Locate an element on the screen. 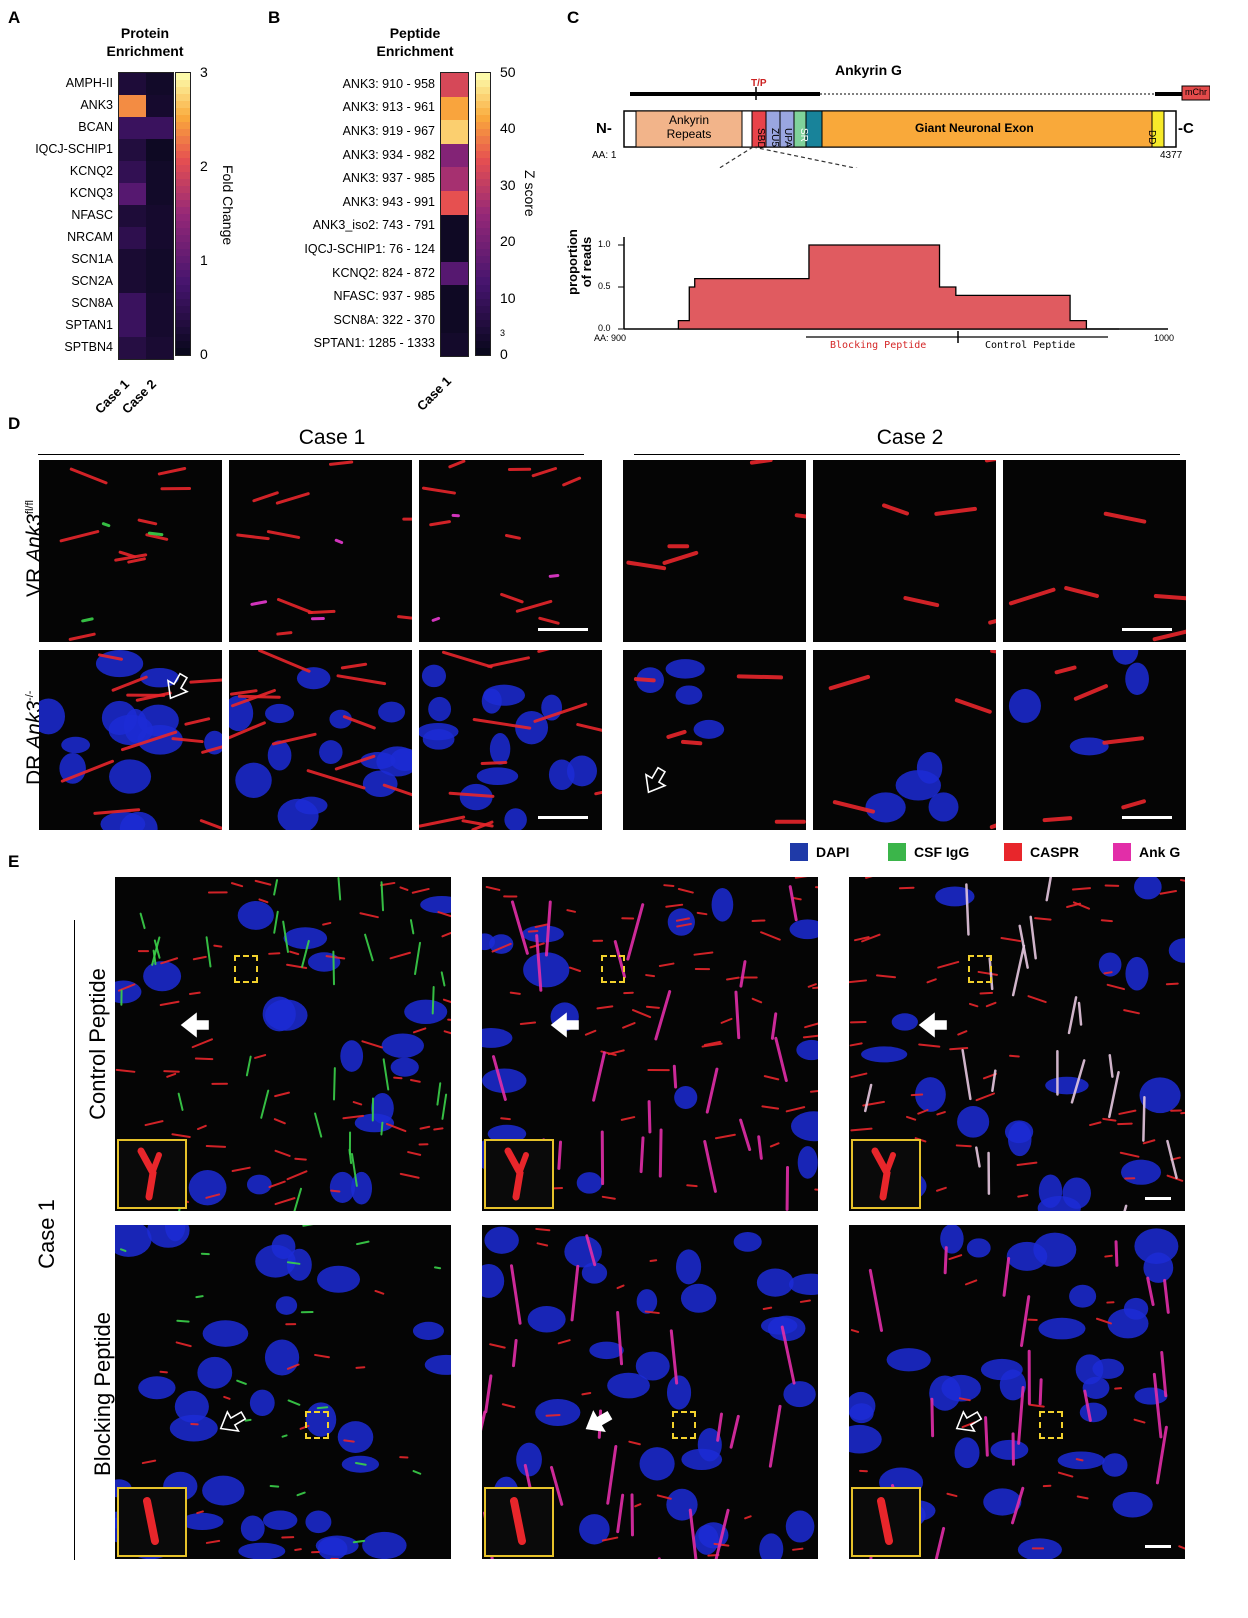 This screenshot has width=1248, height=1618. panel-letter-c: C is located at coordinates (573, 17).